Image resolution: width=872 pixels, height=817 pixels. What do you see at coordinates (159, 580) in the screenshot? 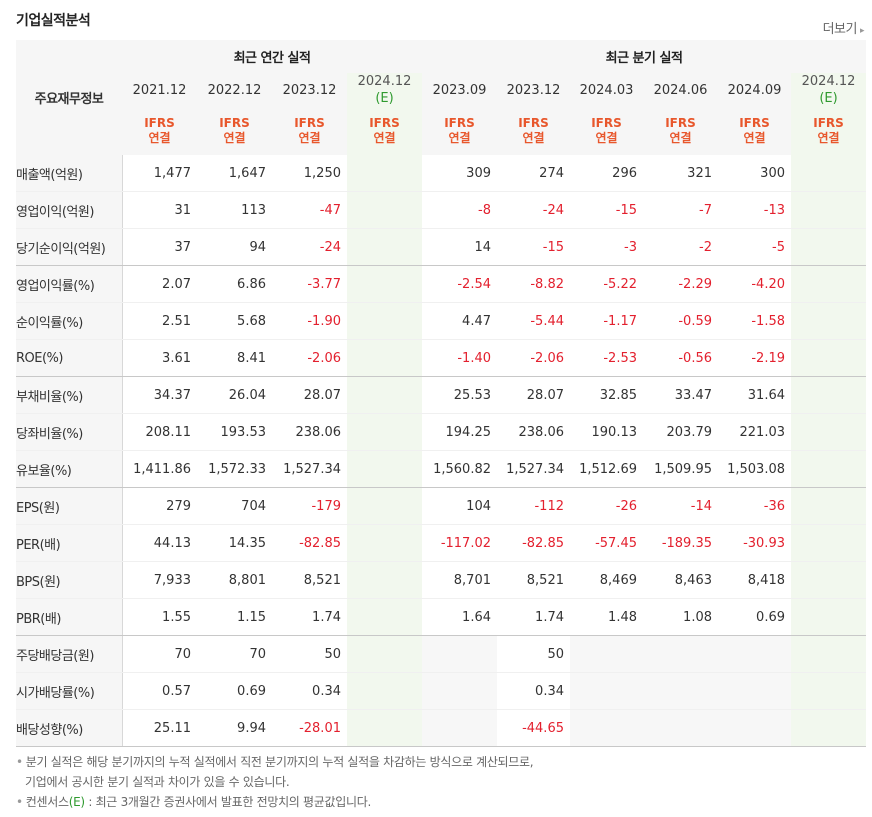
I see `table-cell: 7,933` at bounding box center [159, 580].